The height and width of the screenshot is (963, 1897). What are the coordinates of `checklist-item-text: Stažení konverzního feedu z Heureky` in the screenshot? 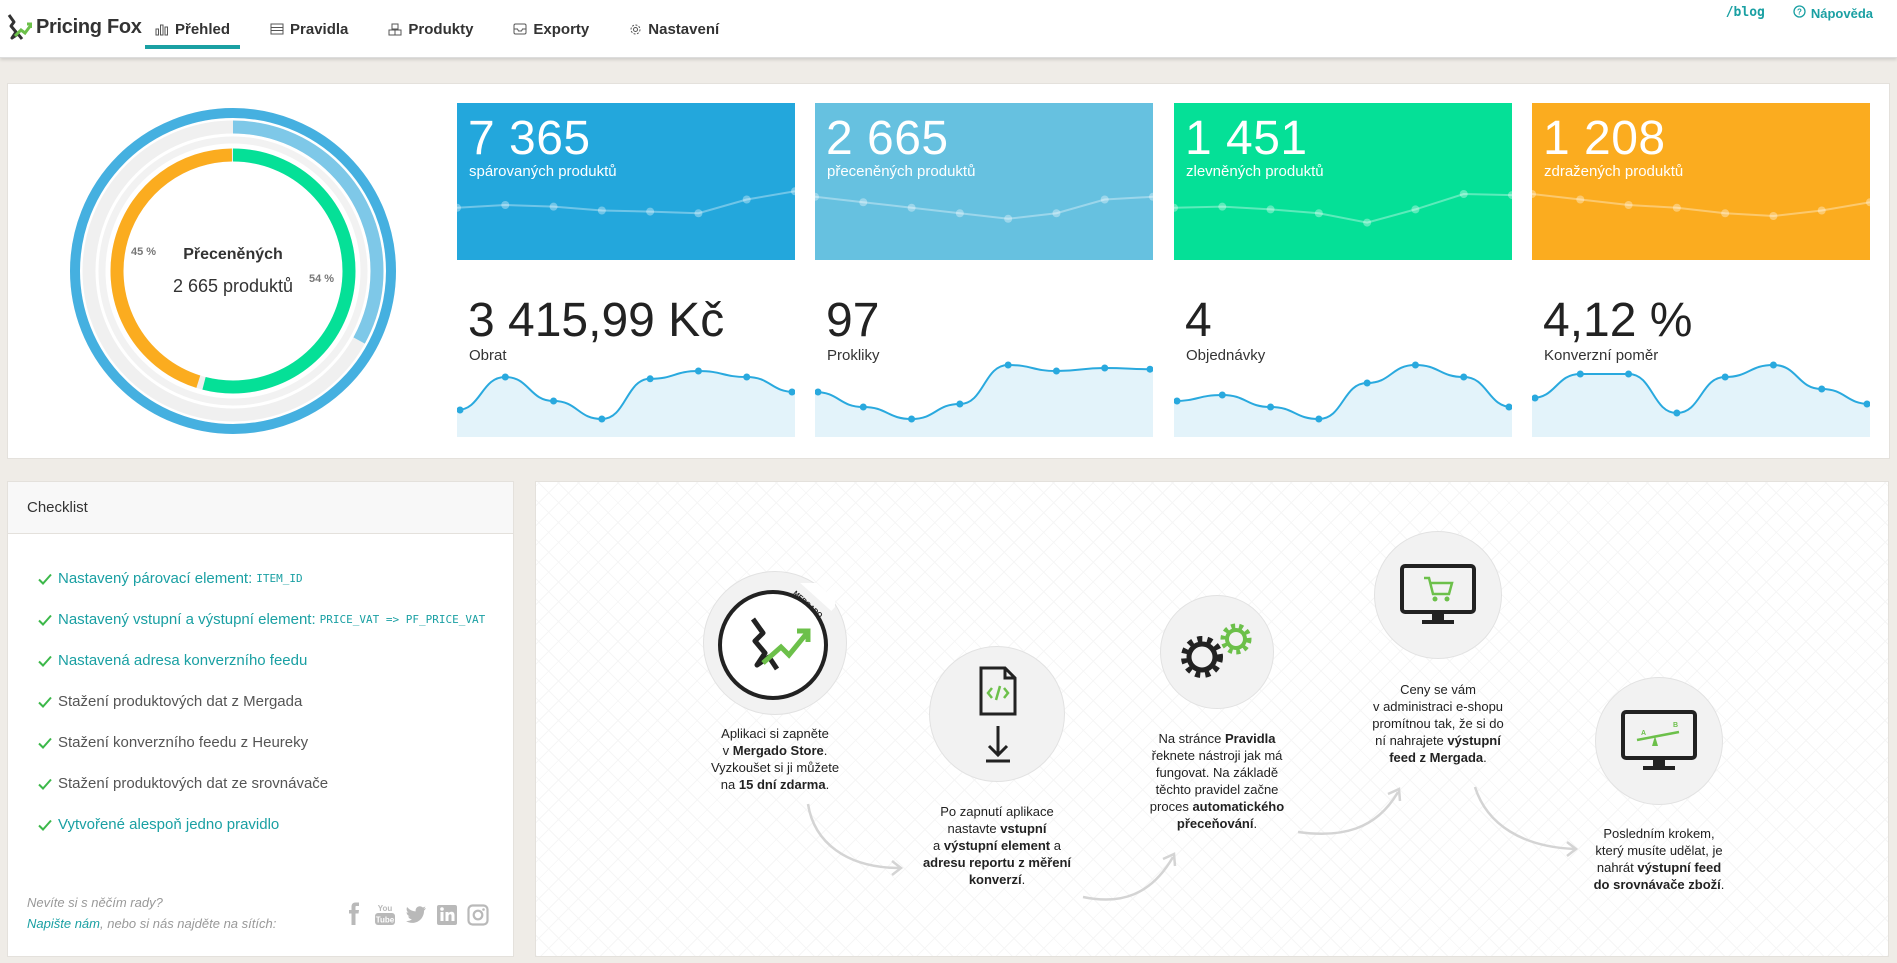 It's located at (183, 742).